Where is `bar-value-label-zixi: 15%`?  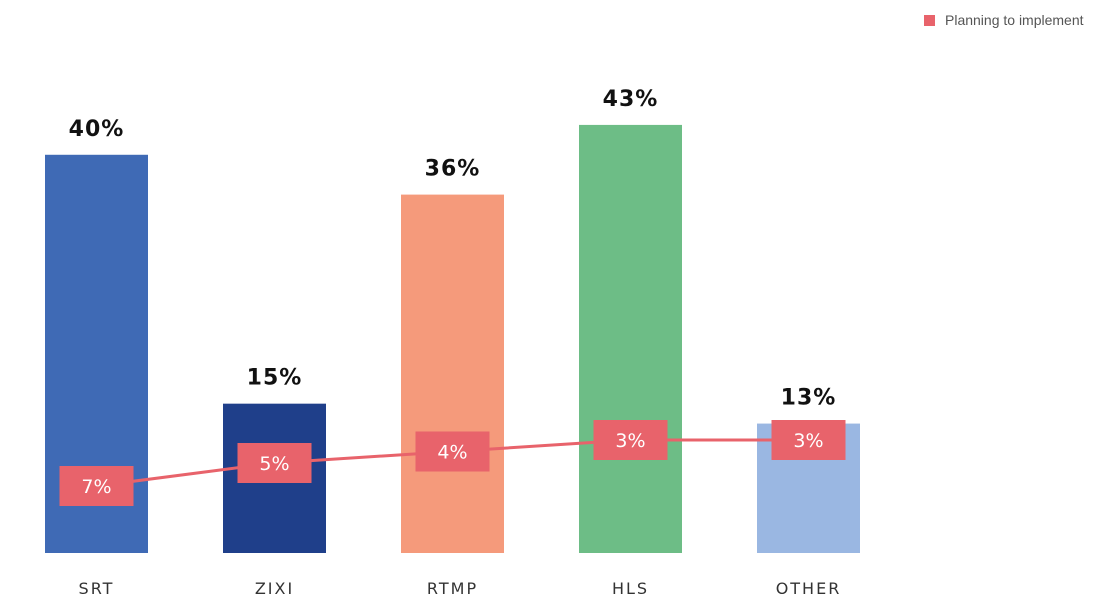
bar-value-label-zixi: 15% is located at coordinates (275, 378).